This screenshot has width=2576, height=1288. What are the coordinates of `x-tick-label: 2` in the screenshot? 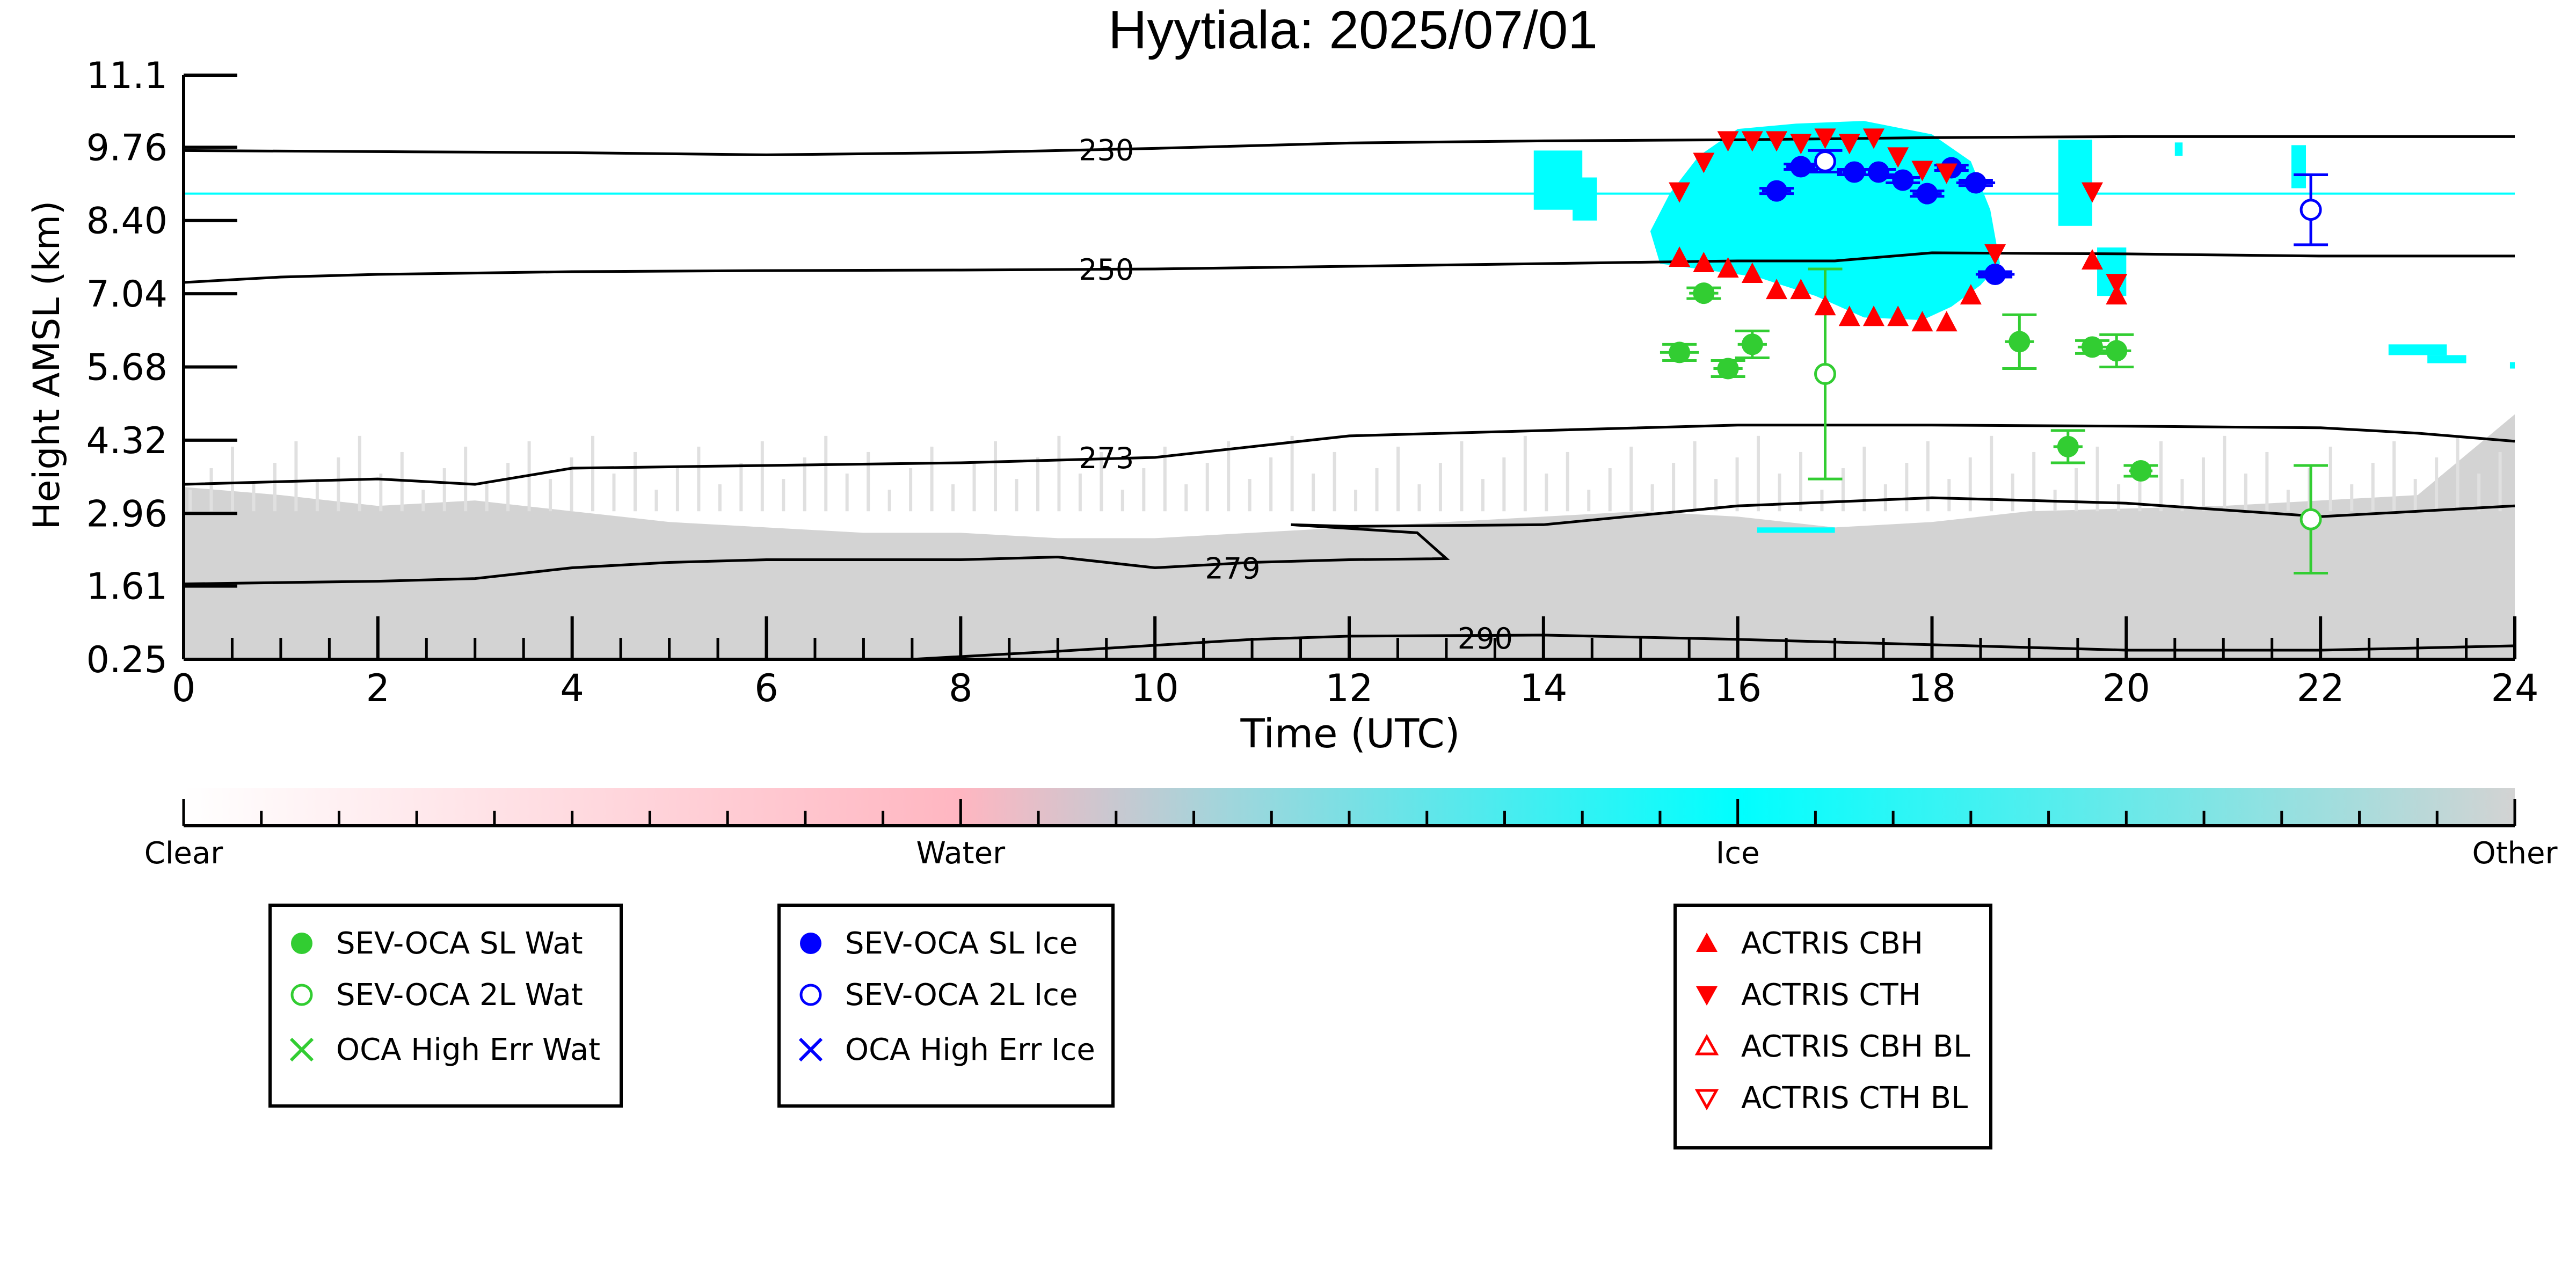 It's located at (378, 688).